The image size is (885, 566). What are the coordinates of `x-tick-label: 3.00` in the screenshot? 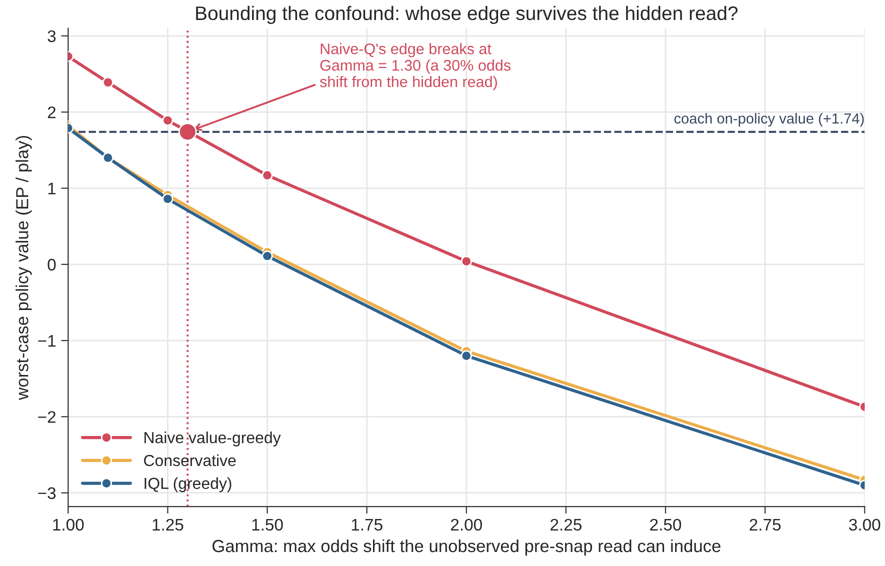 It's located at (864, 524).